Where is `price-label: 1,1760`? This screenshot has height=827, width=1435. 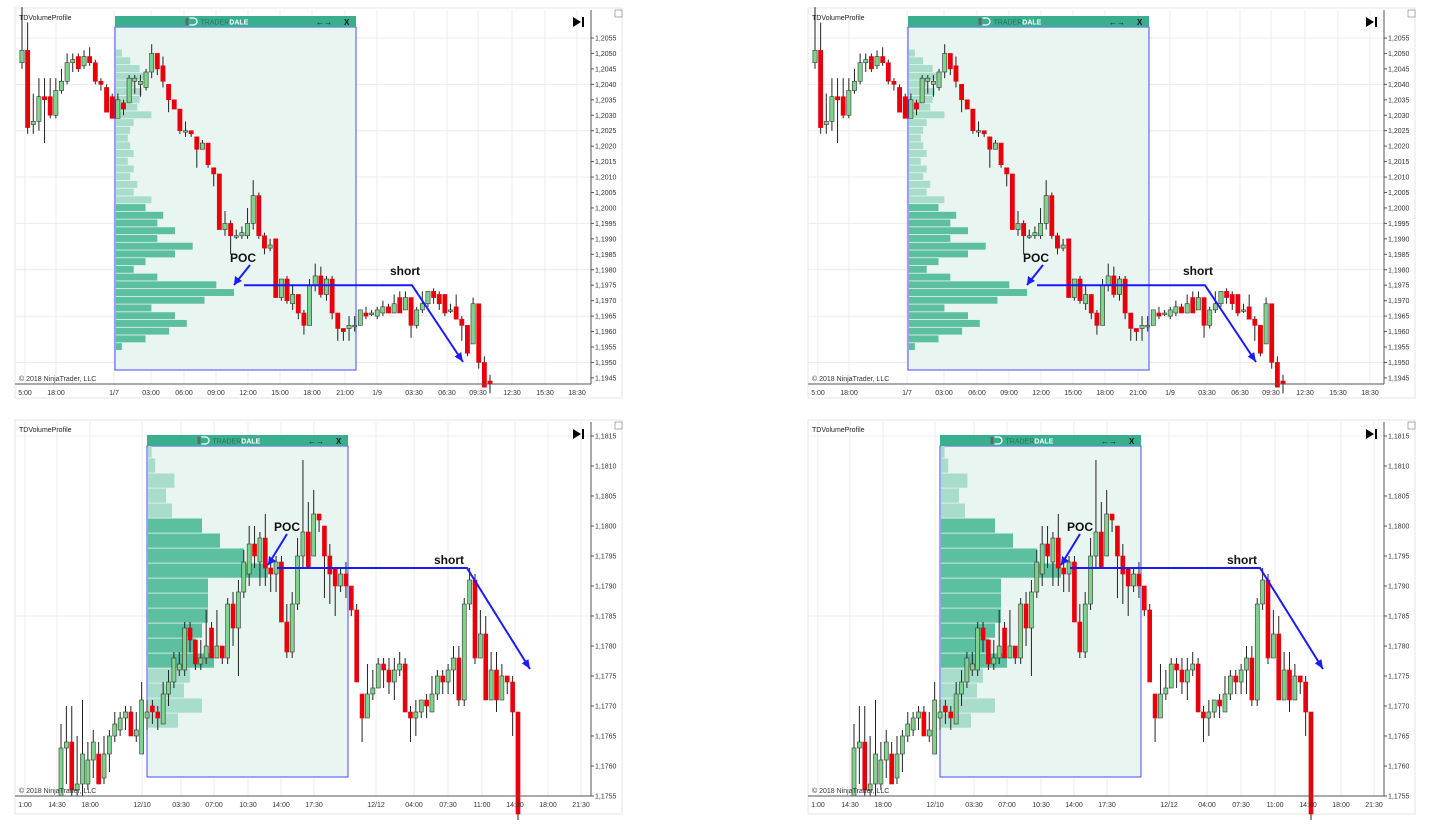
price-label: 1,1760 is located at coordinates (606, 767).